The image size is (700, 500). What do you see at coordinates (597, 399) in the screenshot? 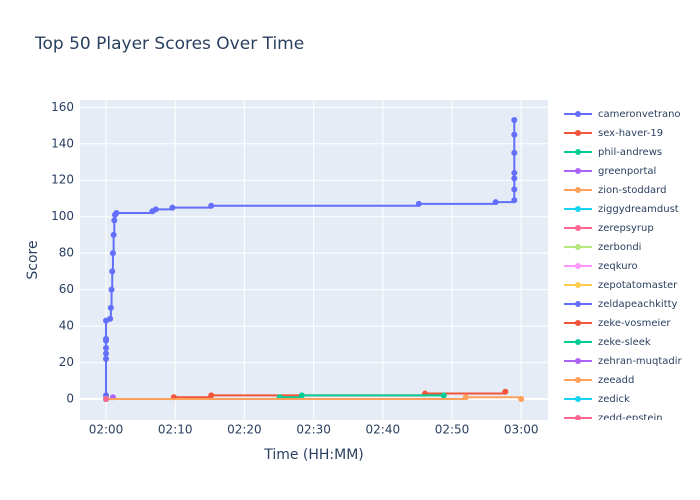
I see `legend-item: zedick` at bounding box center [597, 399].